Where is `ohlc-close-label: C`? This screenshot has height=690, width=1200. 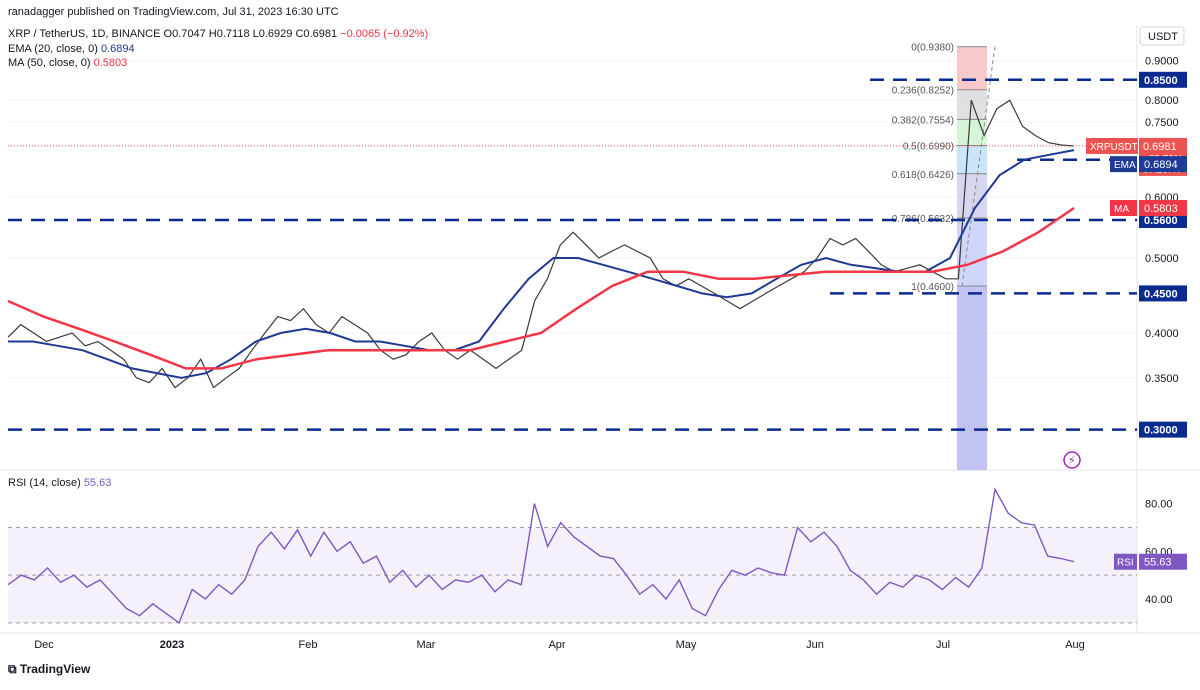
ohlc-close-label: C is located at coordinates (299, 34).